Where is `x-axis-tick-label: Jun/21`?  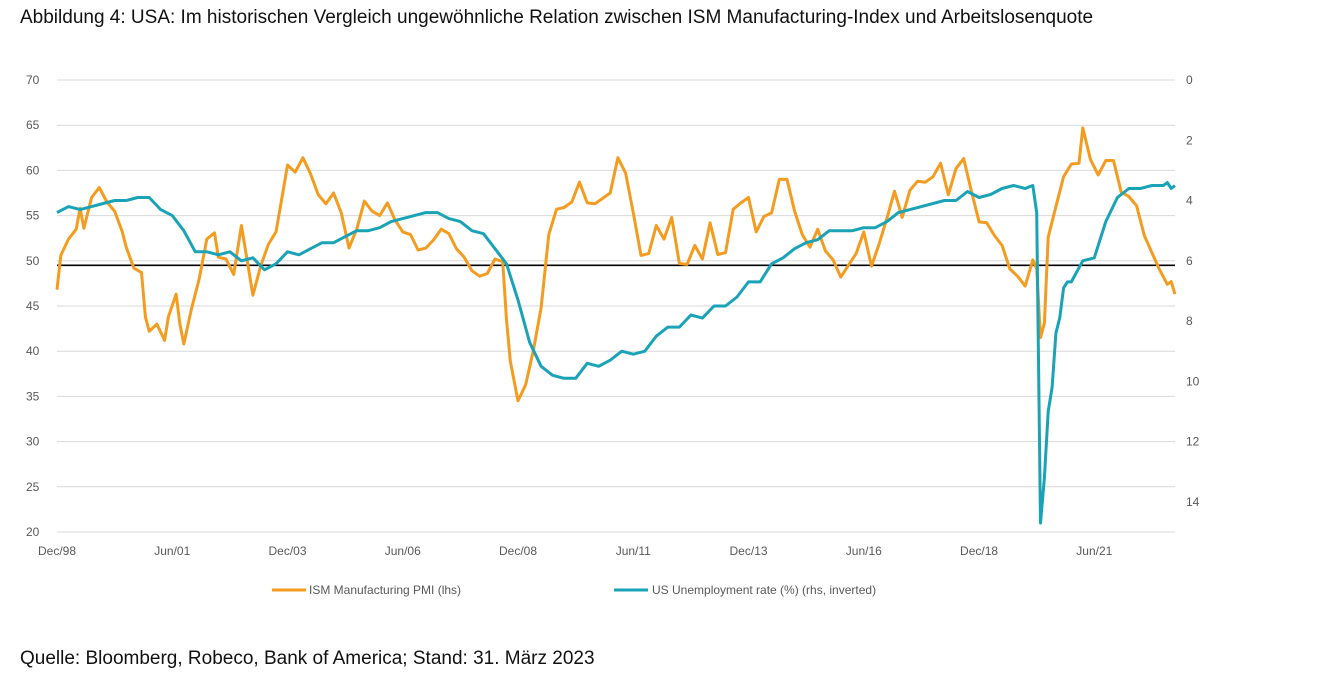 x-axis-tick-label: Jun/21 is located at coordinates (1094, 551).